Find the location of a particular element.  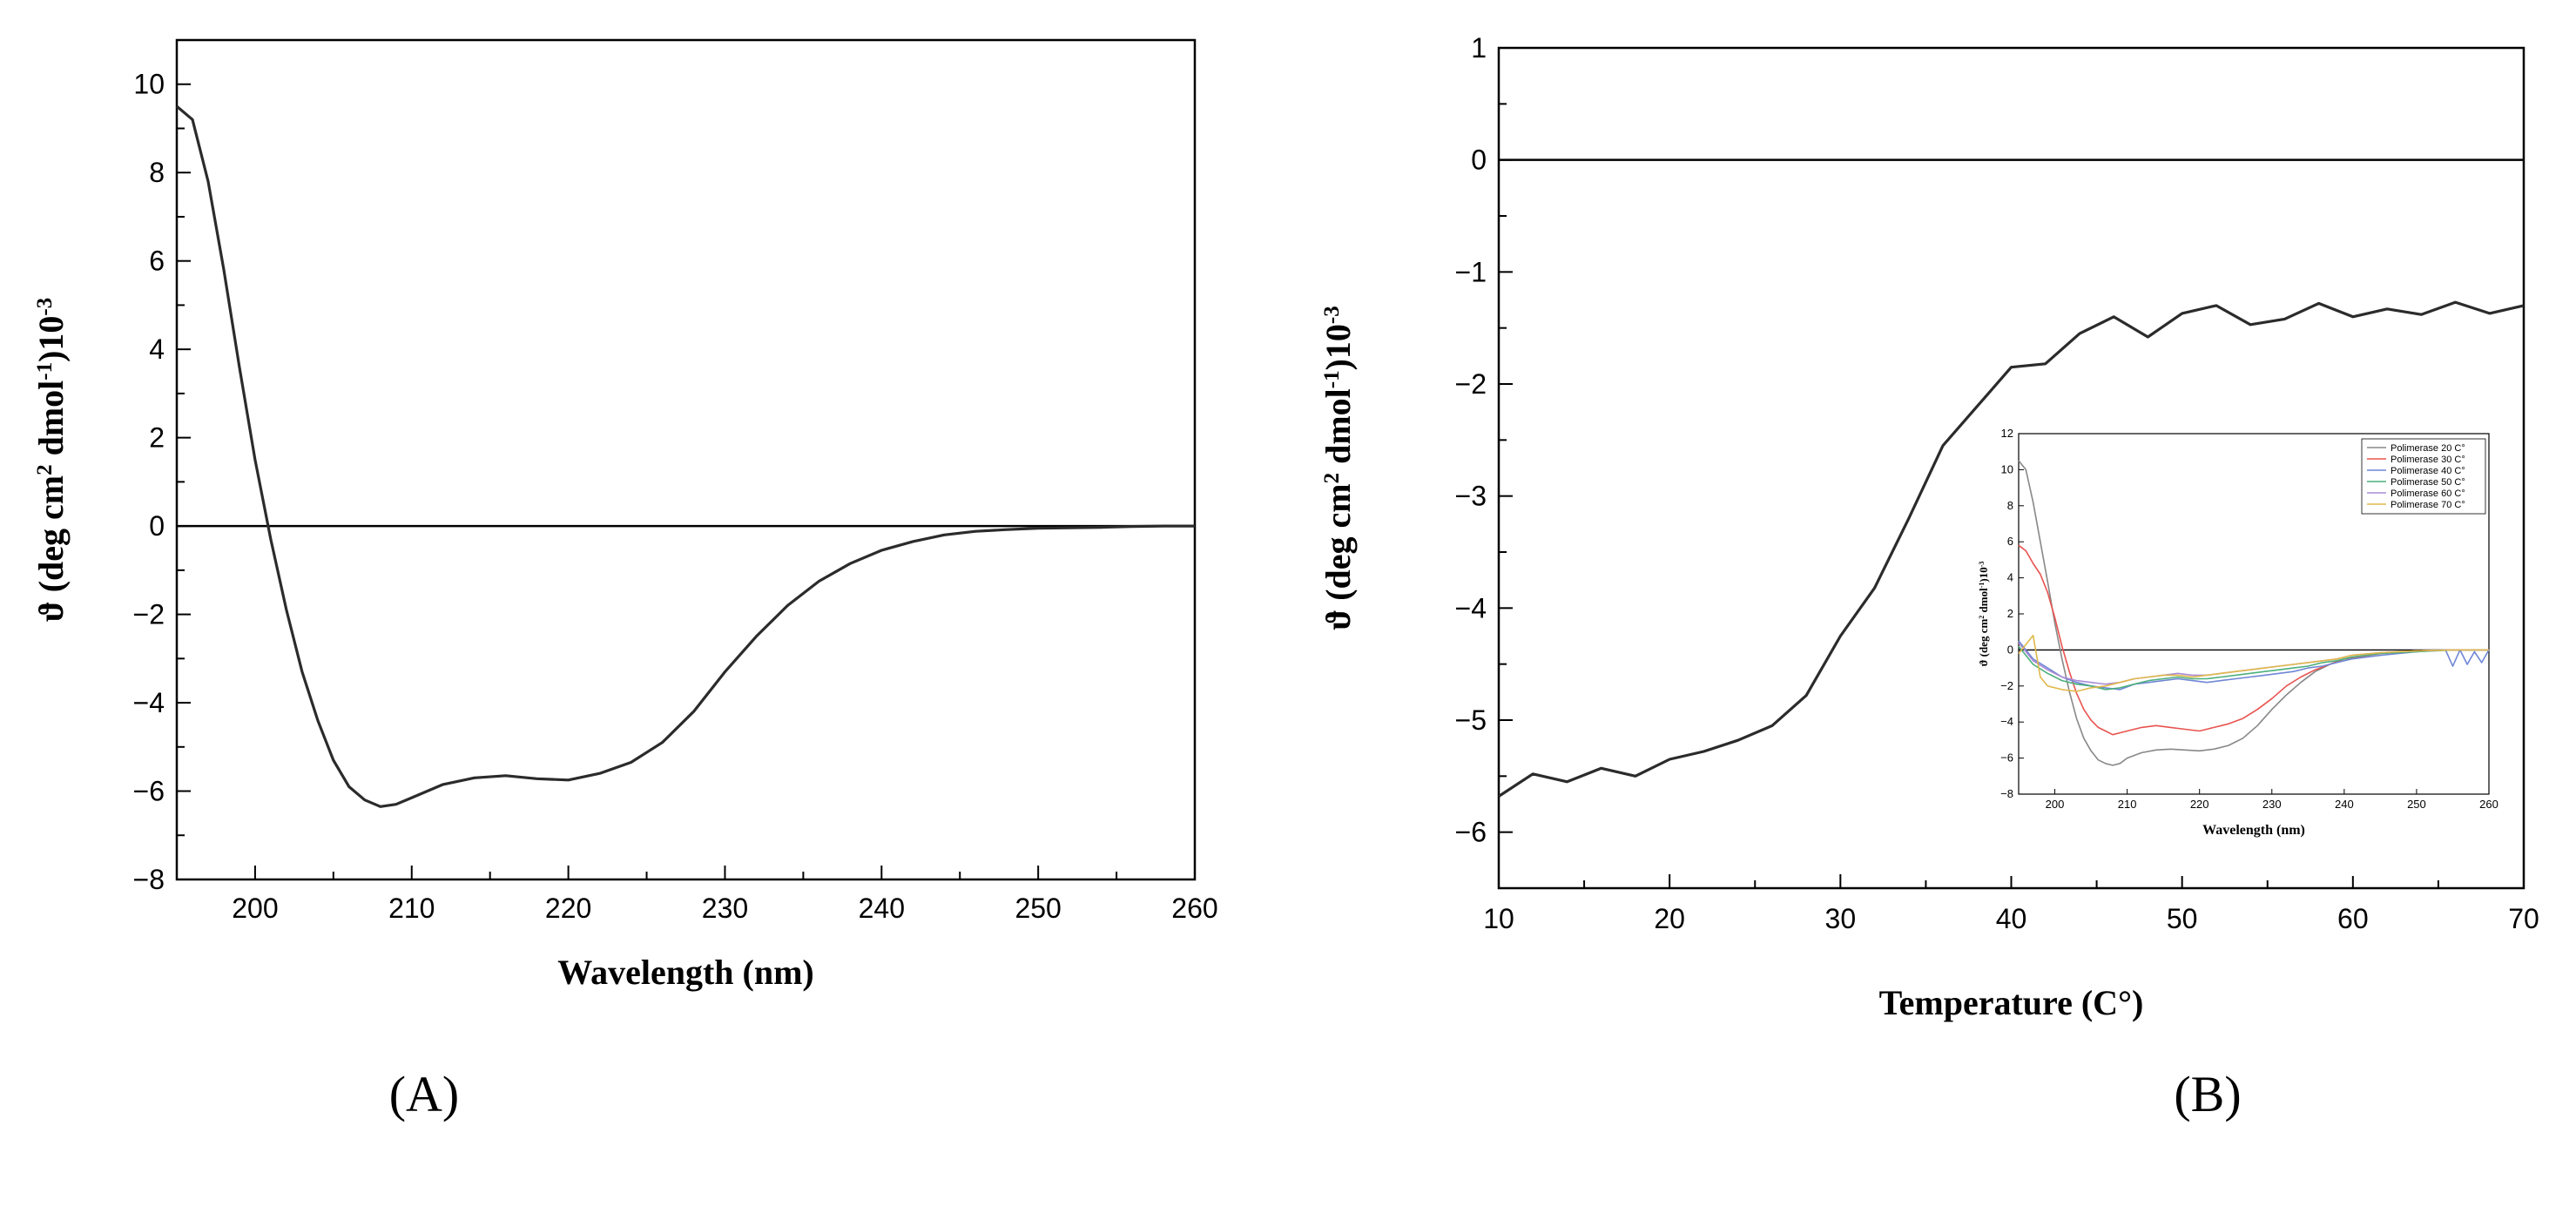

y-tick-label: 10 is located at coordinates (149, 84).